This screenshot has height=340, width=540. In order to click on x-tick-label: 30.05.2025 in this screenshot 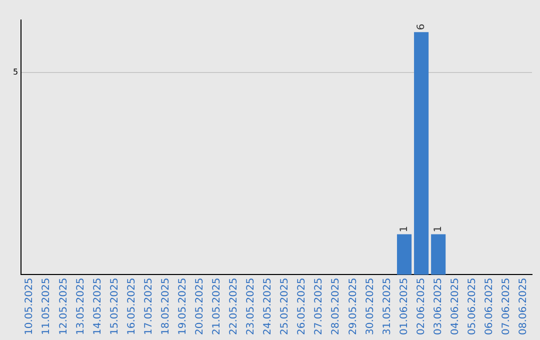, I will do `click(370, 307)`.